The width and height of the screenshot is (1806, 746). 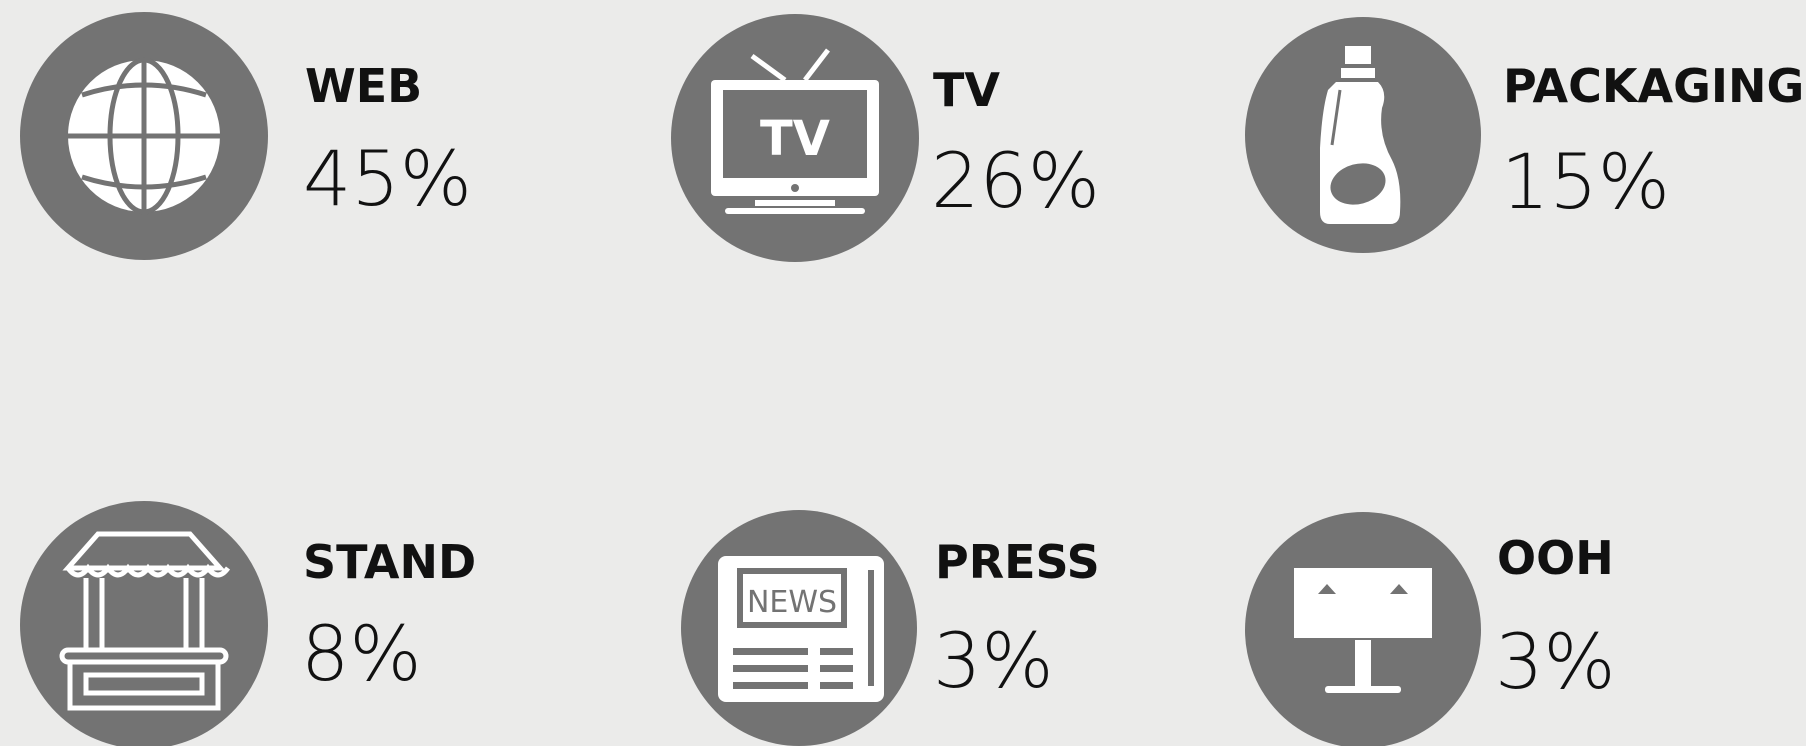 I want to click on item-label: PRESS, so click(x=1017, y=562).